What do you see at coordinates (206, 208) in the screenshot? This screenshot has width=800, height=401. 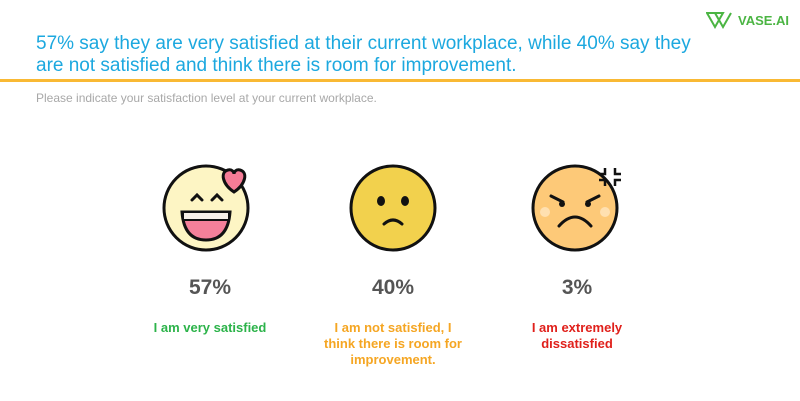 I see `heart-eyes-smile-icon` at bounding box center [206, 208].